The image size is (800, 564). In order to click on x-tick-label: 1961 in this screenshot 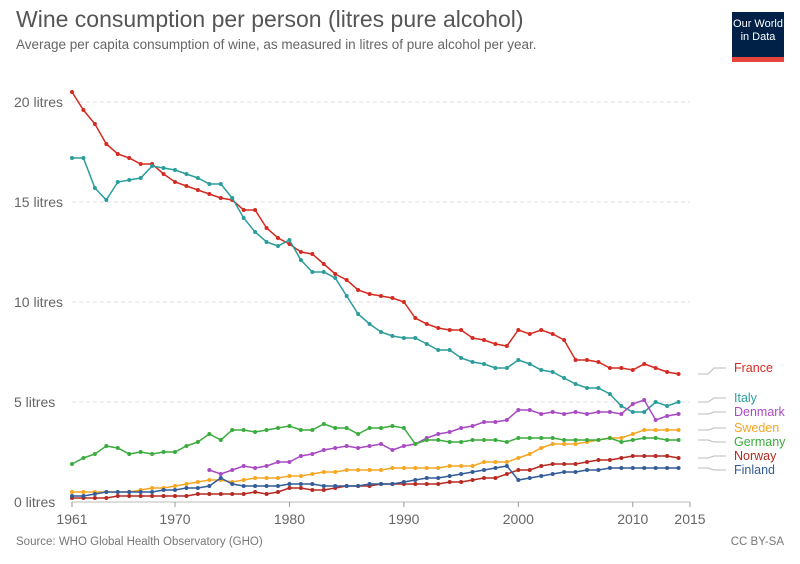, I will do `click(71, 519)`.